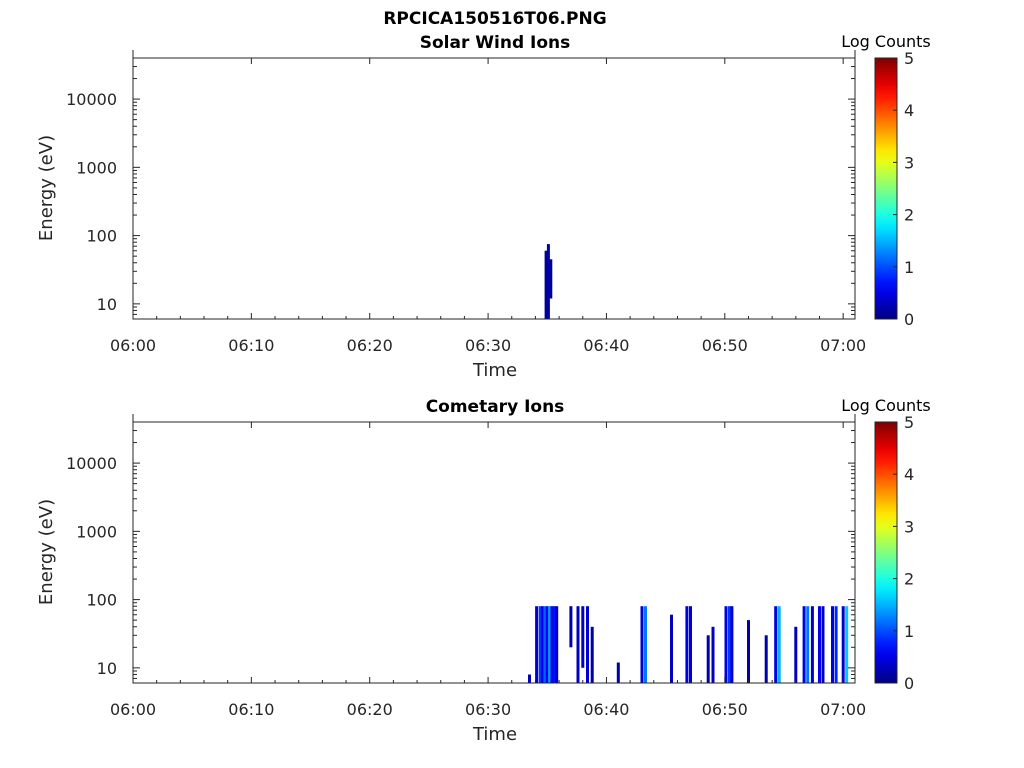 Image resolution: width=1024 pixels, height=768 pixels. I want to click on solar-wind-x-tick-label: 06:40, so click(606, 345).